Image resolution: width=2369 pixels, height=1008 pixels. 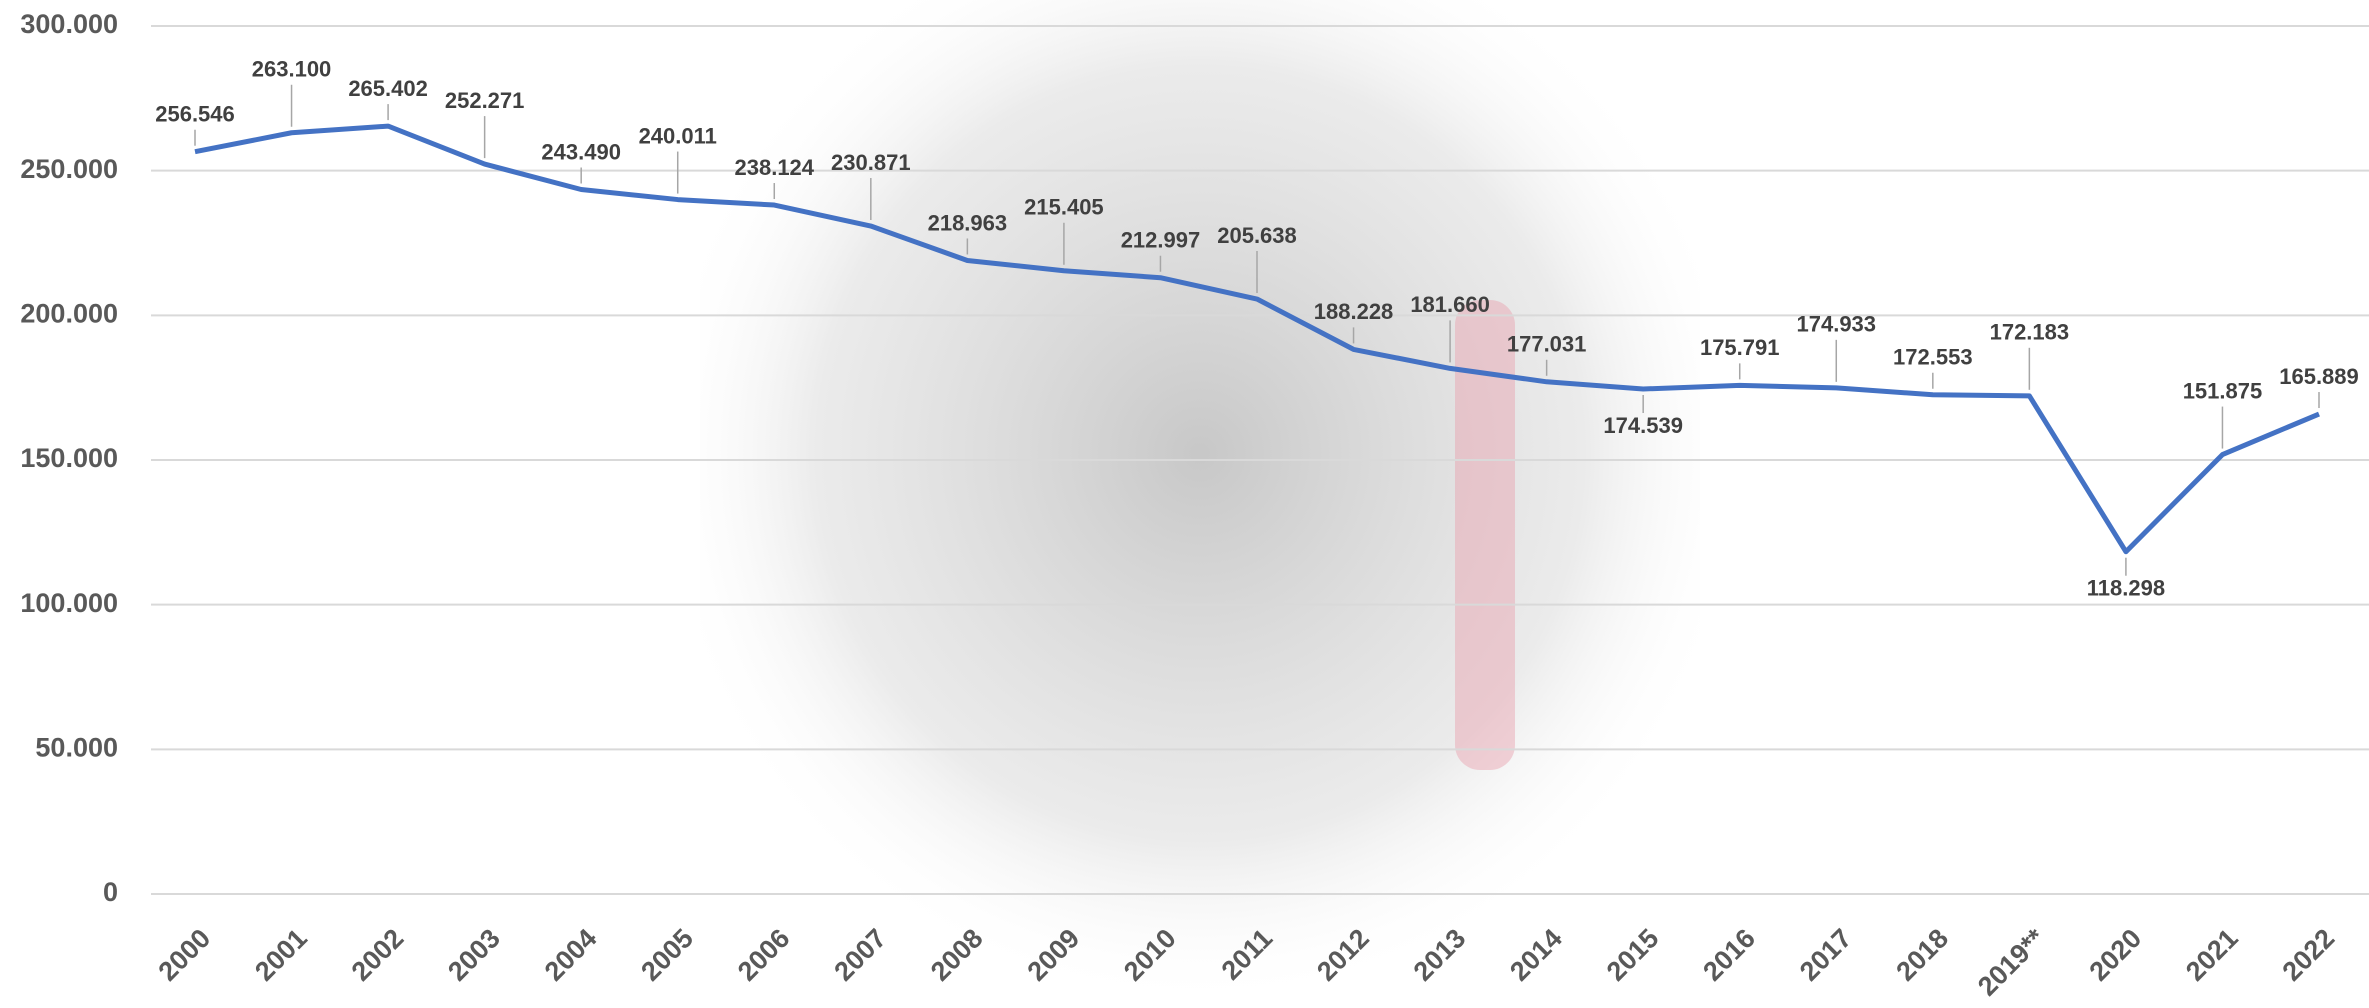 What do you see at coordinates (1837, 324) in the screenshot?
I see `data-label: 174.933` at bounding box center [1837, 324].